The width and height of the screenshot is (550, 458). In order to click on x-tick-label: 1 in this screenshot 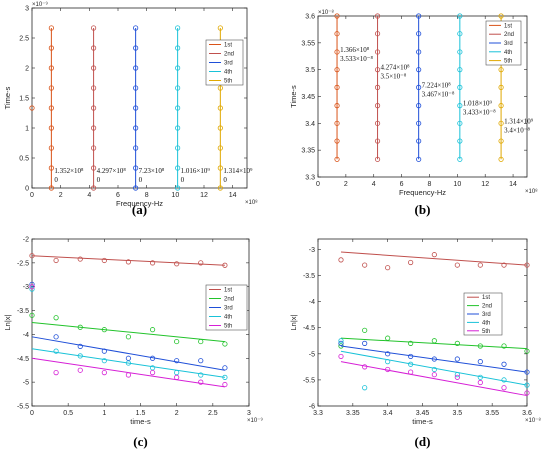, I will do `click(104, 413)`.